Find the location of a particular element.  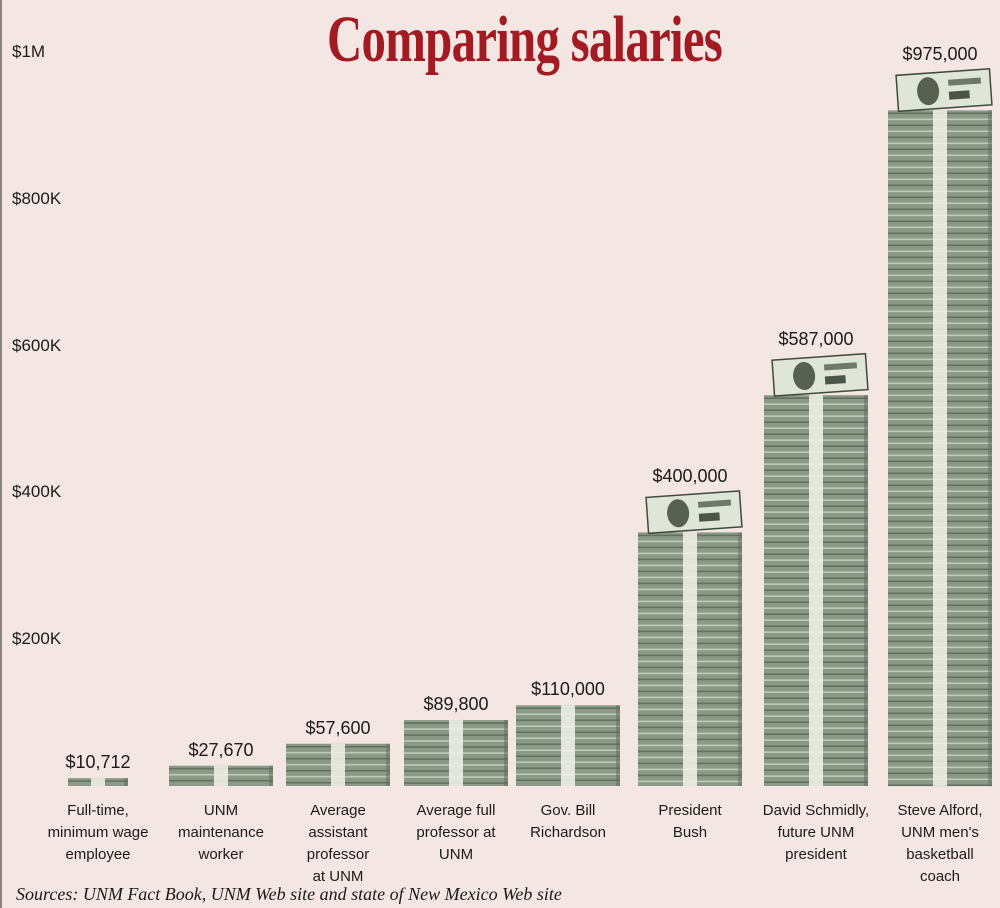

category-label: Full-time, minimum wage employee is located at coordinates (98, 833).